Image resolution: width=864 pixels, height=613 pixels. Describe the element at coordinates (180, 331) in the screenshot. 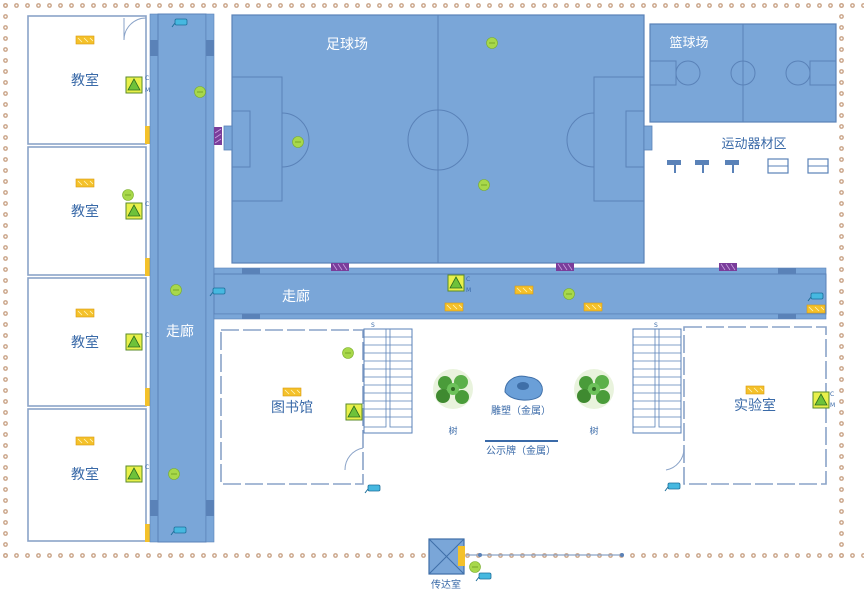

I see `corridor-label-vertical: 走廊` at that location.